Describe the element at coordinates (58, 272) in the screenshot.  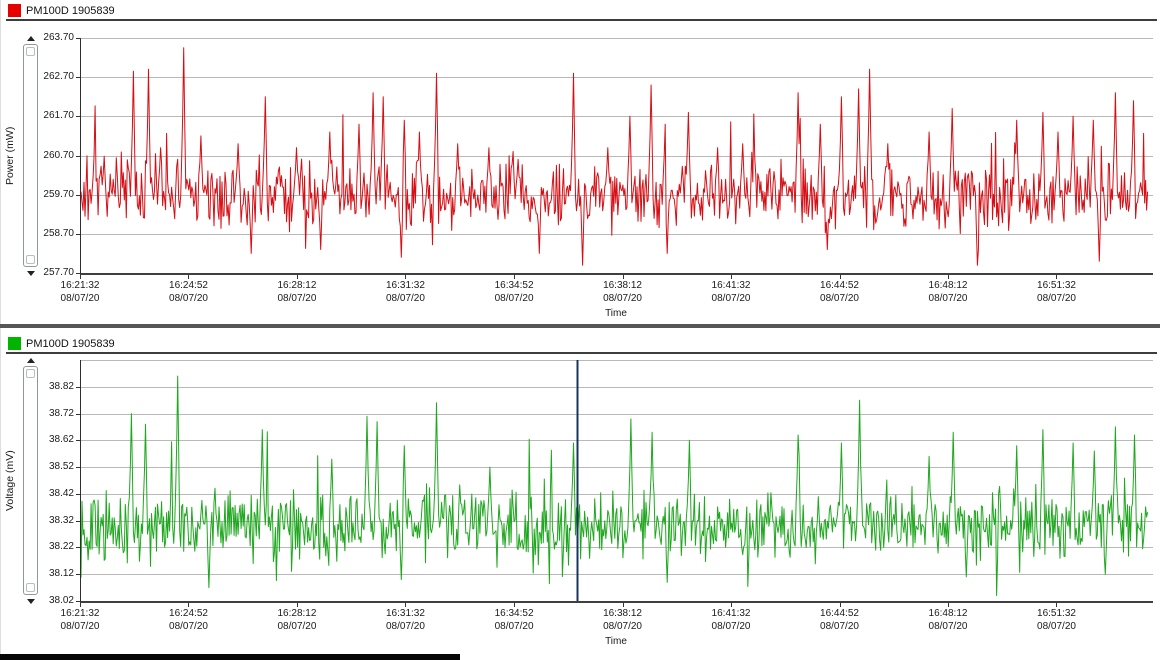
I see `y-tick-label: 257.70` at that location.